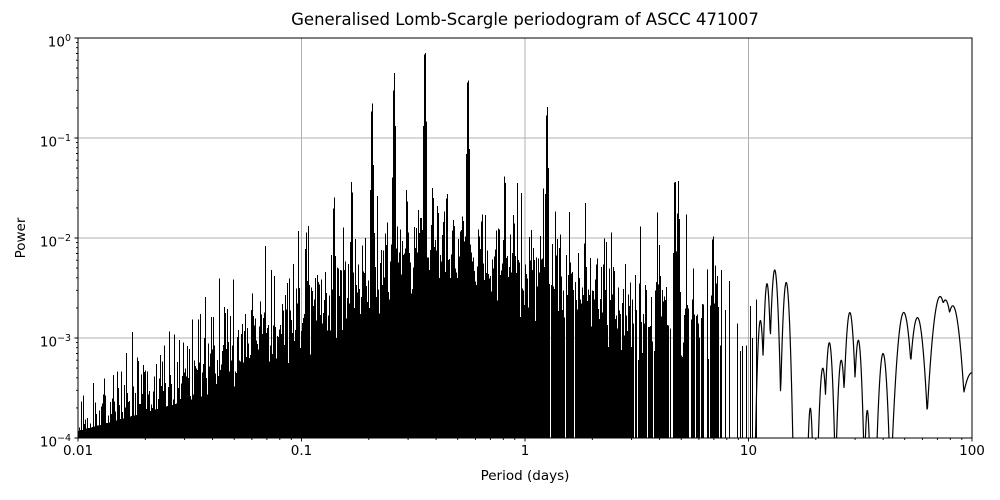  What do you see at coordinates (863, 353) in the screenshot?
I see `periodogram-smooth-curve` at bounding box center [863, 353].